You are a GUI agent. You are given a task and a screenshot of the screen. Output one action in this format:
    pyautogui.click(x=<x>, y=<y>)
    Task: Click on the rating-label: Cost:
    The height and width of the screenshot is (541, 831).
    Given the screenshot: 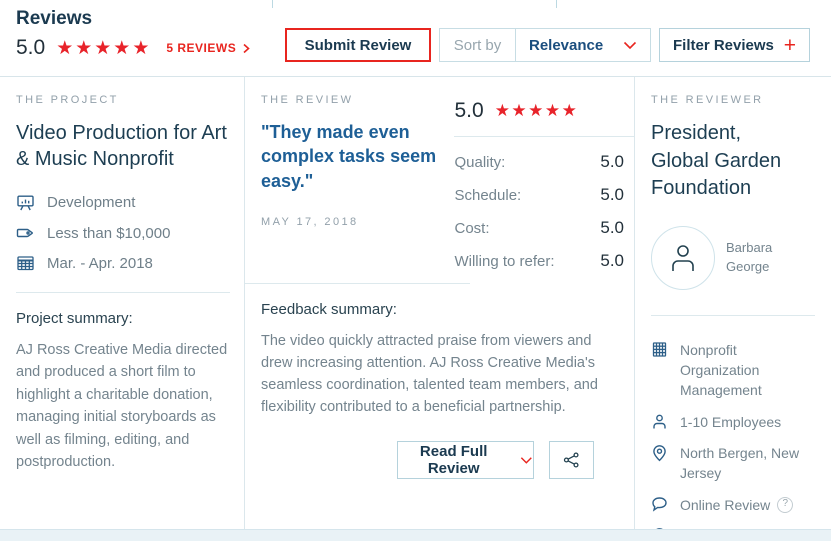 What is the action you would take?
    pyautogui.click(x=472, y=228)
    